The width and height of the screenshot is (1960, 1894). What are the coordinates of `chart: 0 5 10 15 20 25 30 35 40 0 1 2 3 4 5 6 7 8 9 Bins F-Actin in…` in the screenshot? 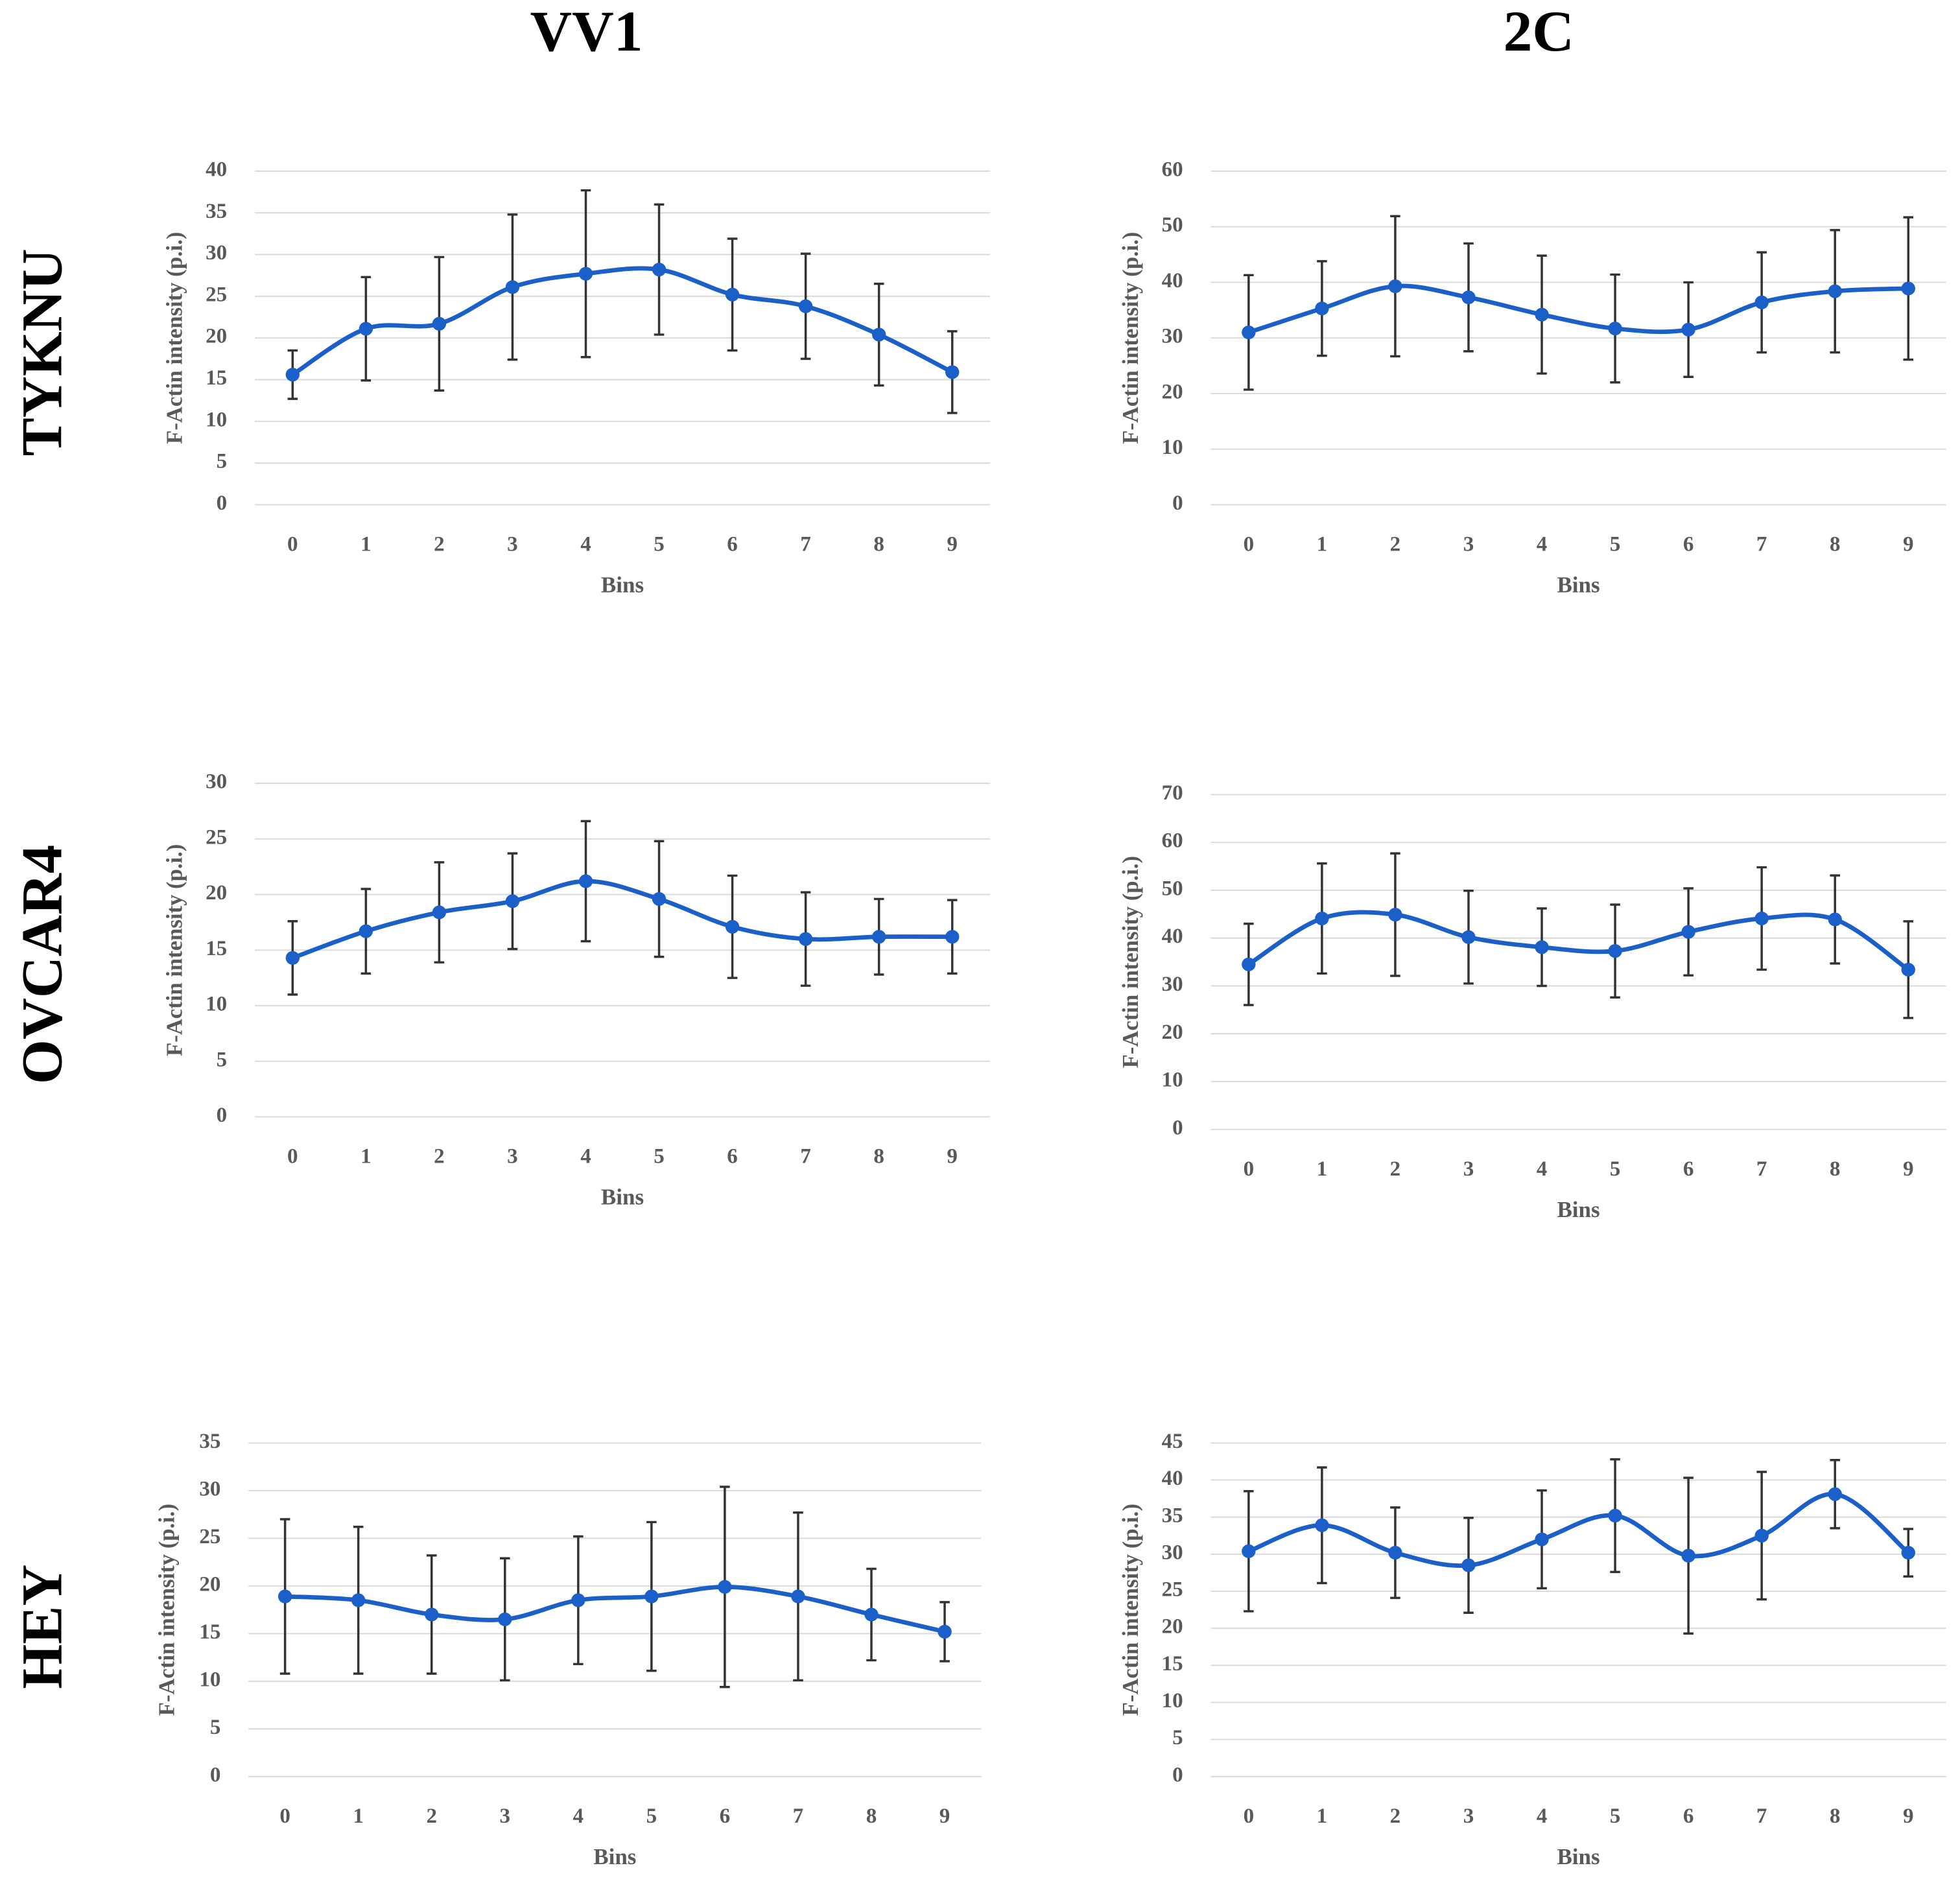 It's located at (576, 378).